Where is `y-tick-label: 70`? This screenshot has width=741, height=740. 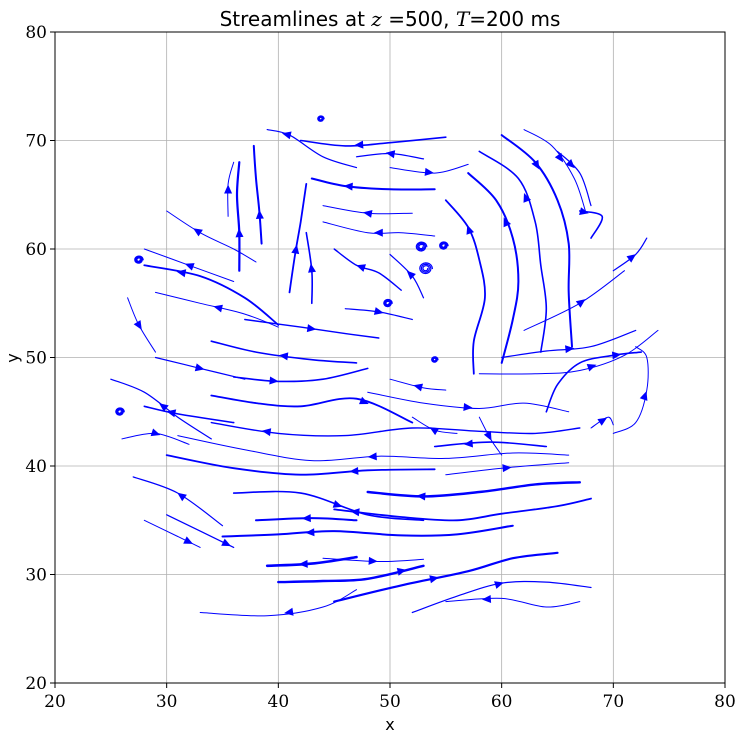
y-tick-label: 70 is located at coordinates (36, 142).